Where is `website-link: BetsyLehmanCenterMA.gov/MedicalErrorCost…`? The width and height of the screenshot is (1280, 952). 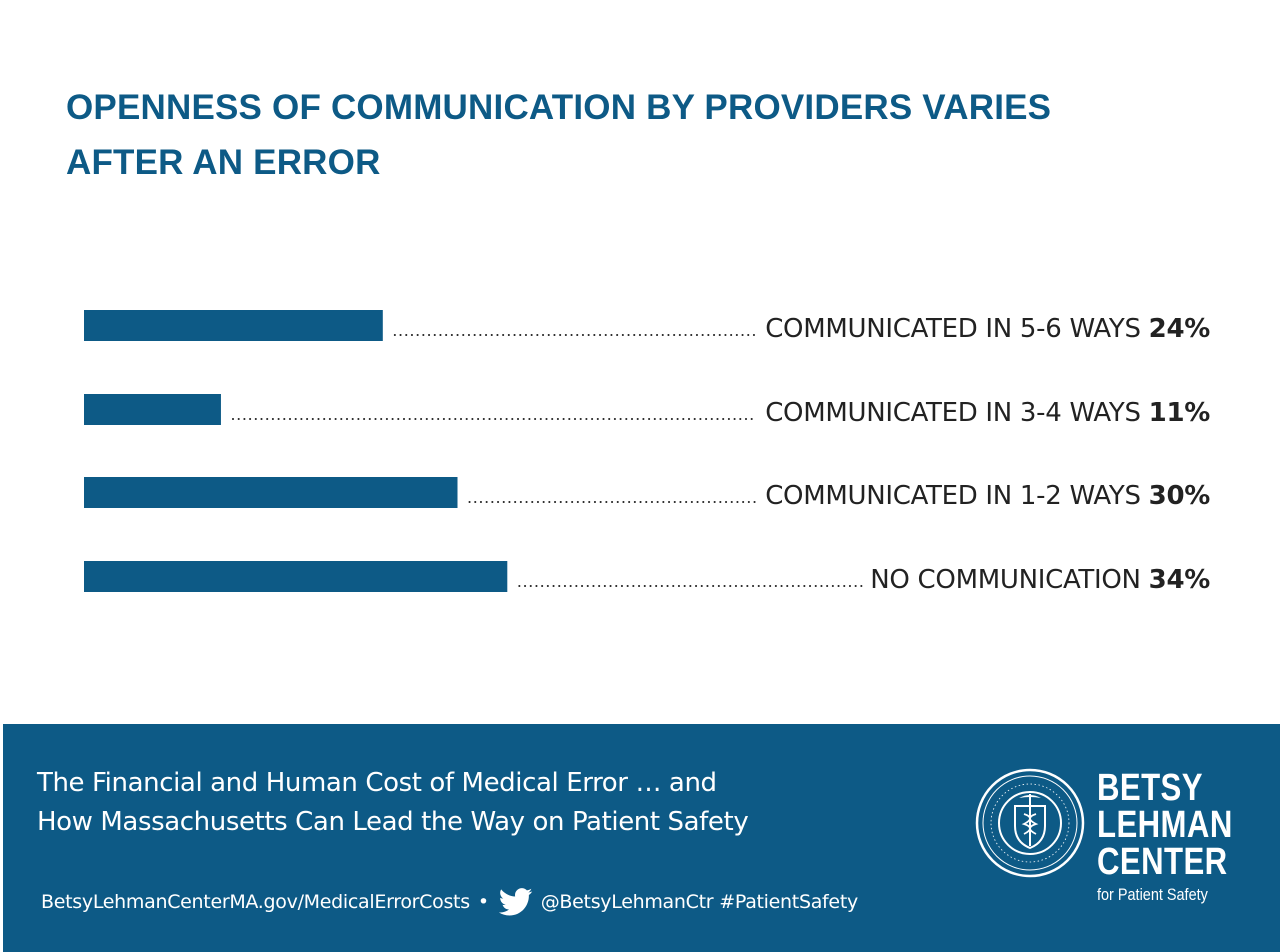
website-link: BetsyLehmanCenterMA.gov/MedicalErrorCost… is located at coordinates (255, 902).